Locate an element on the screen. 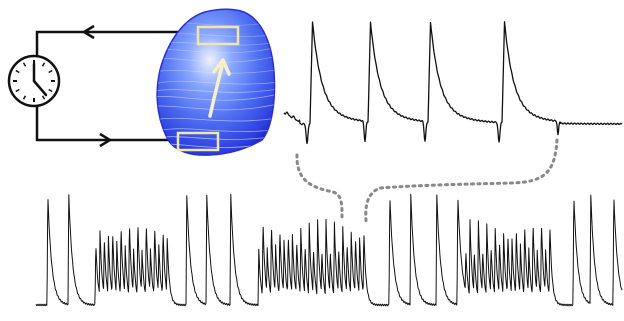 Image resolution: width=624 pixels, height=321 pixels. recording-site-box is located at coordinates (218, 35).